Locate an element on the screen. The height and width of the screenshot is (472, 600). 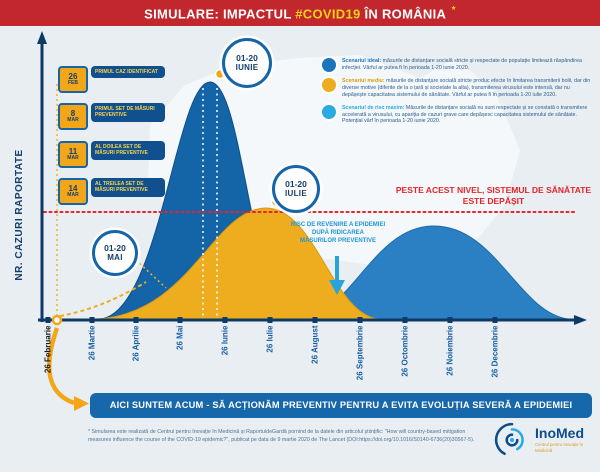
milestone-label: AL TREILEA SET DE MĂSURI PREVENTIVE is located at coordinates (128, 187).